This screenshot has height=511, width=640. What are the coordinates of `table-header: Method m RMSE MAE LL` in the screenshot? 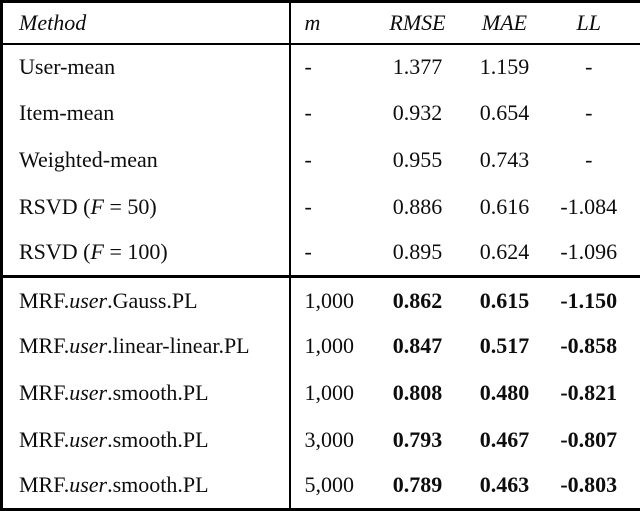 It's located at (320, 23).